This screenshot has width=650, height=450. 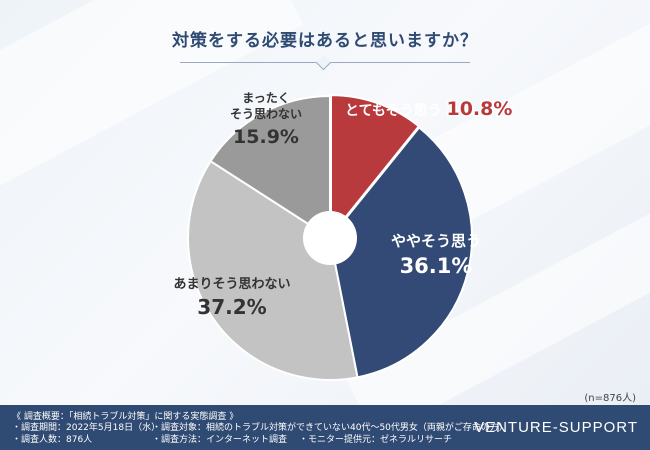 I want to click on slice-label: ややそう思う, so click(x=436, y=241).